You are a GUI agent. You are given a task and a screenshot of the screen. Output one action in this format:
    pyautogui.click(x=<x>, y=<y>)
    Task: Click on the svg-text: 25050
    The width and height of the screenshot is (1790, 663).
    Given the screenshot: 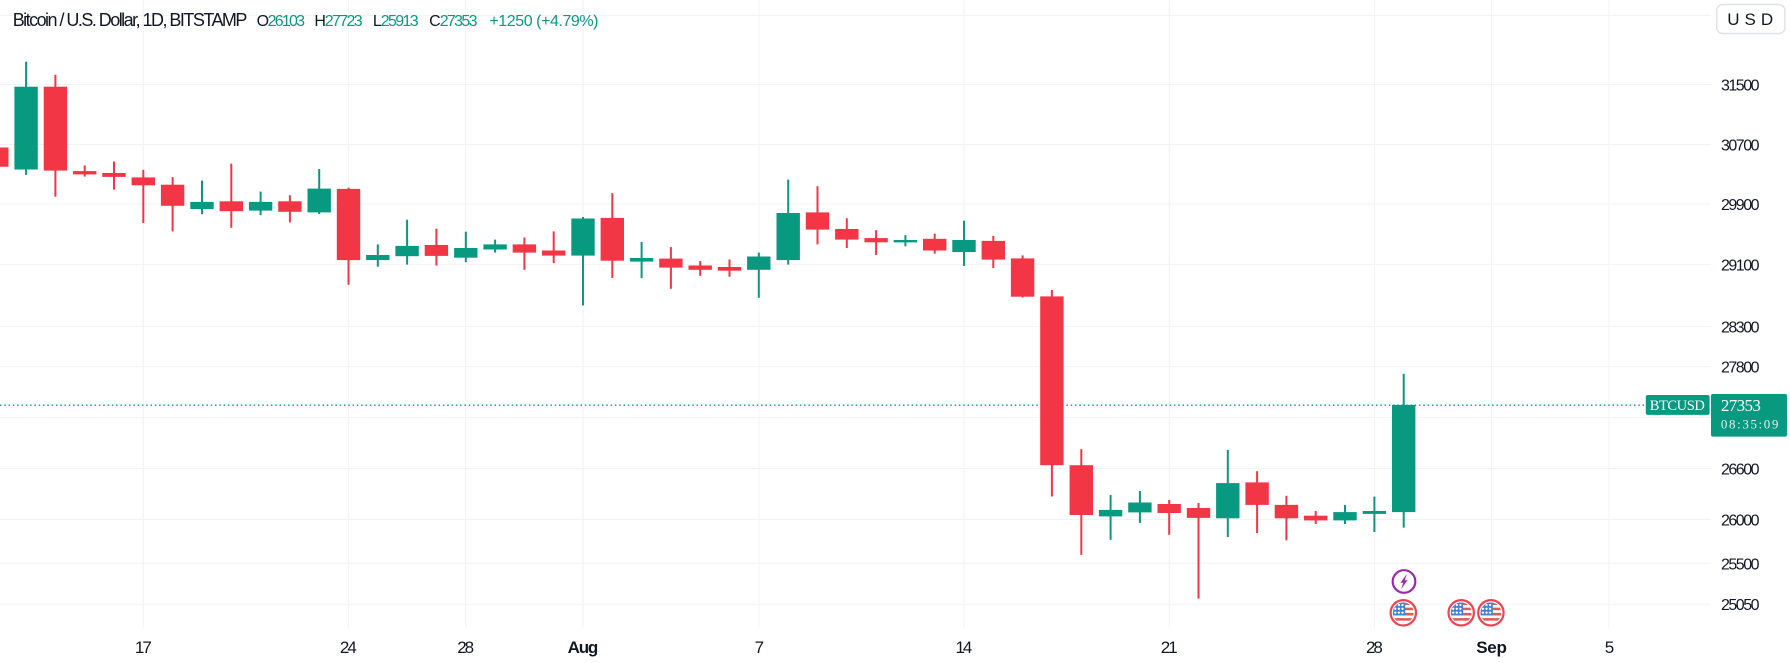 What is the action you would take?
    pyautogui.click(x=1740, y=605)
    